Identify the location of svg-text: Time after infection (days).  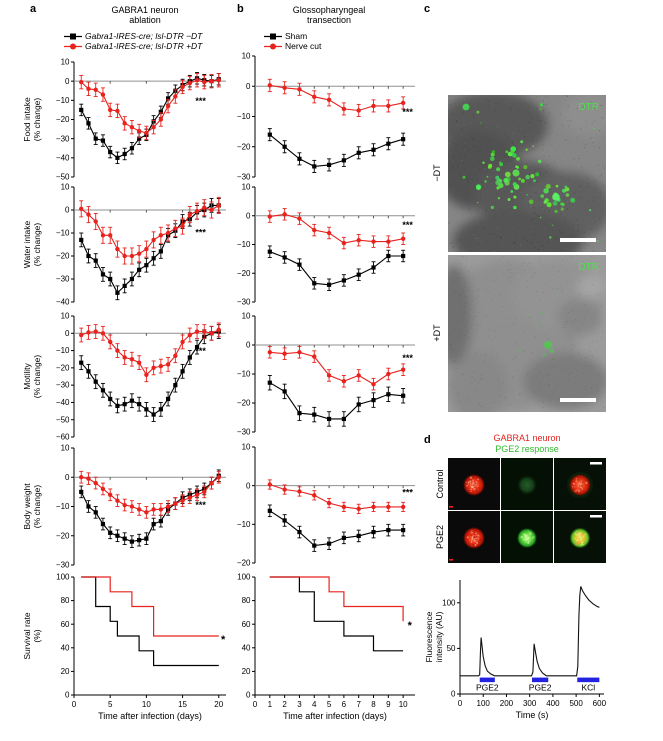
(150, 716).